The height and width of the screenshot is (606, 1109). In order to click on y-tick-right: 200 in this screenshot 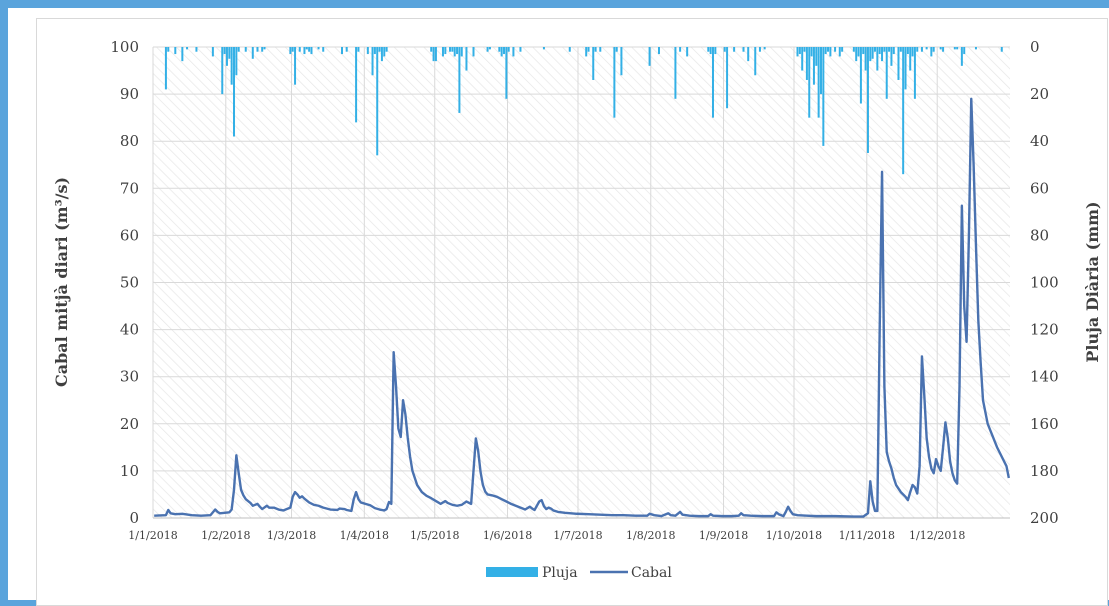, I will do `click(1044, 518)`.